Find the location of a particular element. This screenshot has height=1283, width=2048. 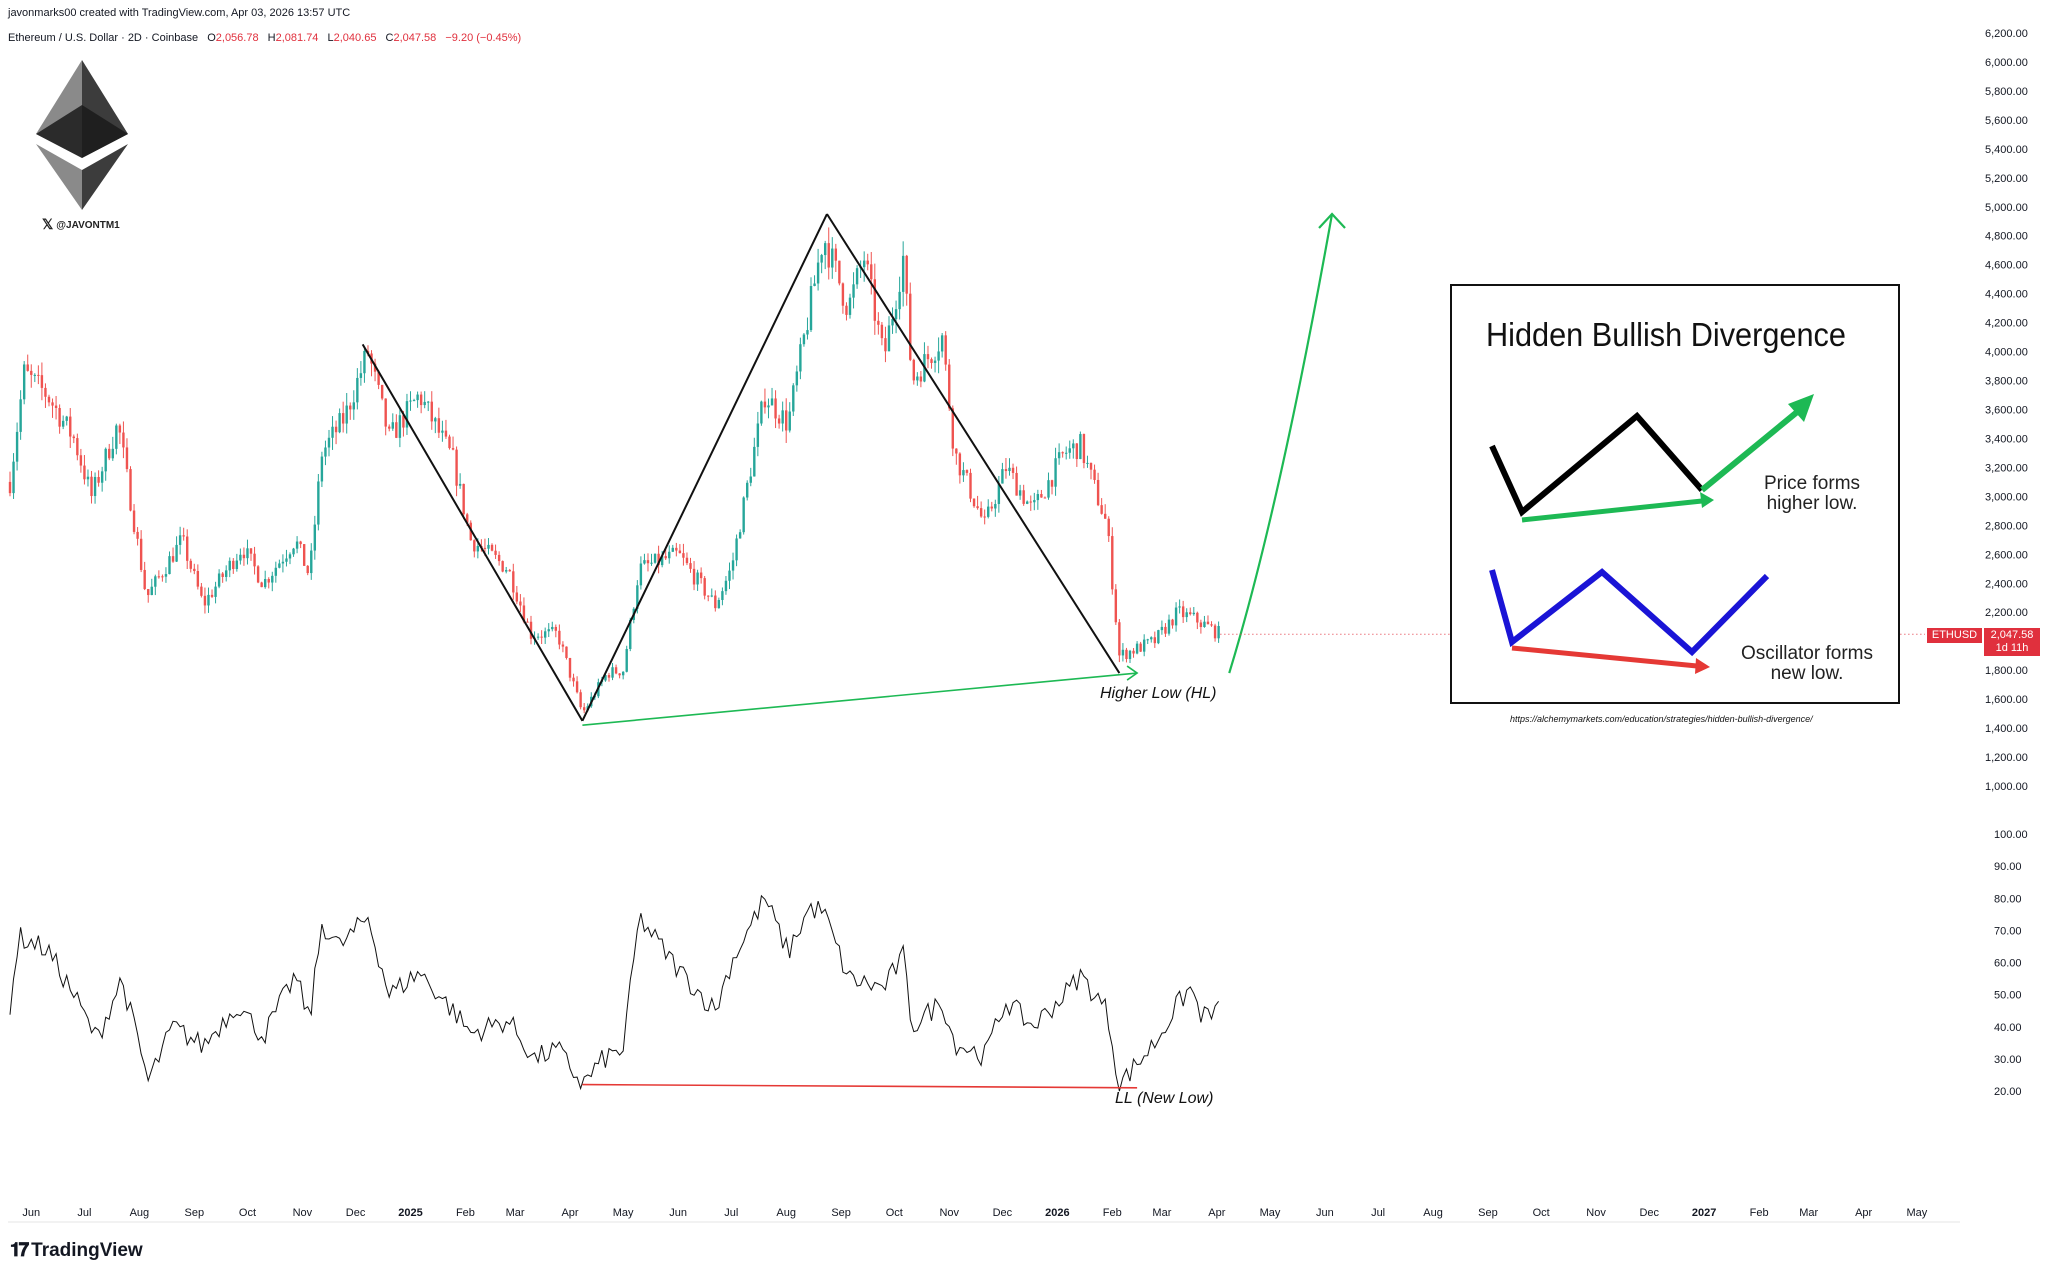

open-label: O is located at coordinates (211, 38).